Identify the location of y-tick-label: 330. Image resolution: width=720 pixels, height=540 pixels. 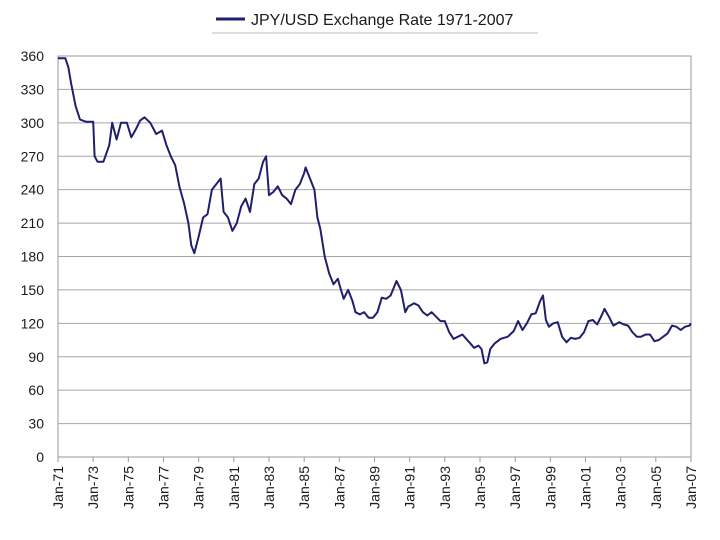
(33, 89).